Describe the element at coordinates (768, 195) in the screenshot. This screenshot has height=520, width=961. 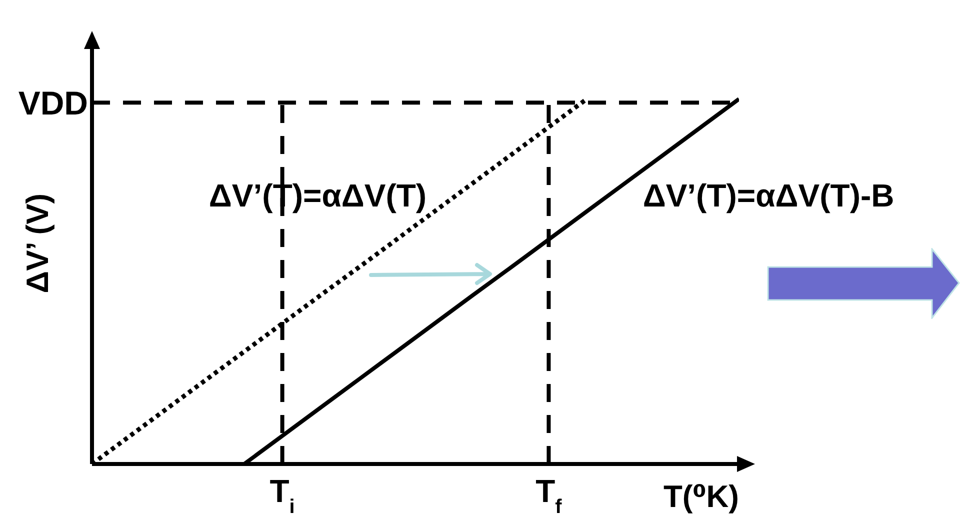
I see `series-label: ΔV’(T)=αΔV(T)-B` at that location.